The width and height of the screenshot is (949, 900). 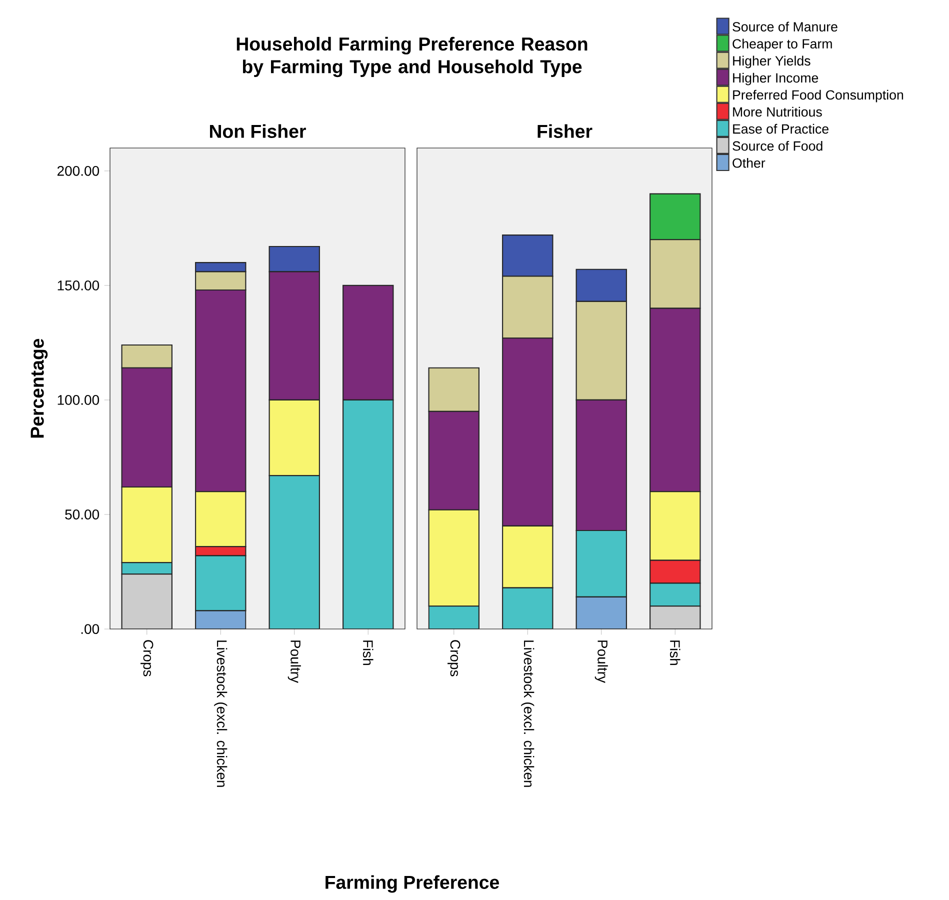 What do you see at coordinates (785, 27) in the screenshot?
I see `legend-label: Source of Manure` at bounding box center [785, 27].